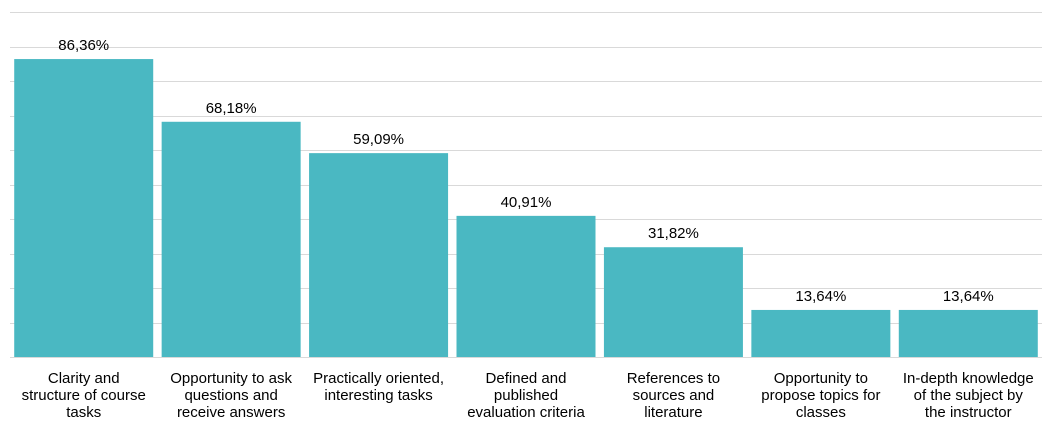  Describe the element at coordinates (968, 296) in the screenshot. I see `data-label-7: 13,64%` at that location.